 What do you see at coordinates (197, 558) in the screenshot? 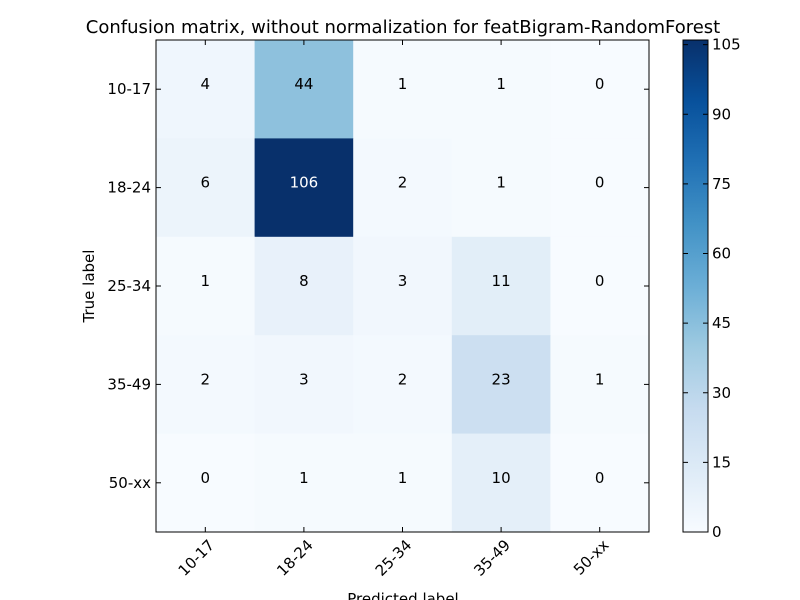
I see `x-tick-label: 10-17` at bounding box center [197, 558].